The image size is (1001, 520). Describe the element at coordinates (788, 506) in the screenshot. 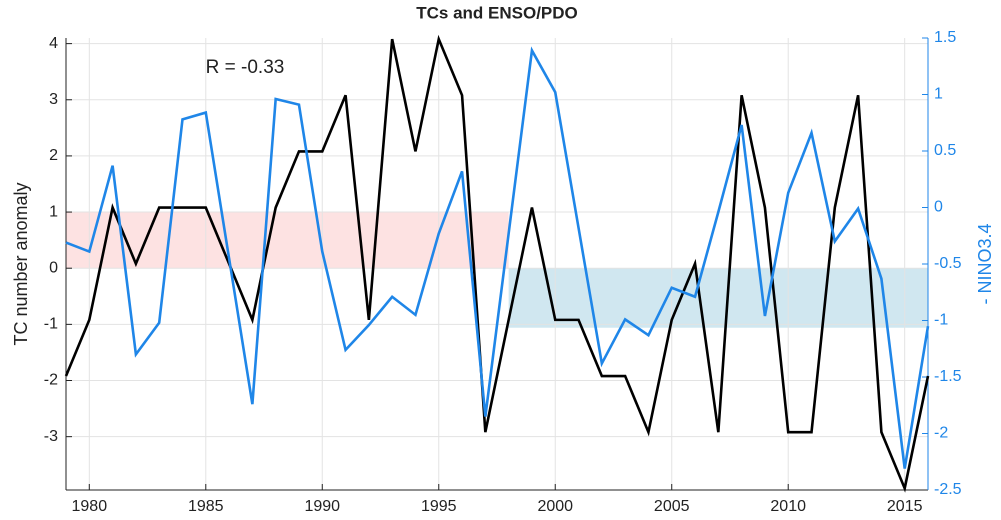

I see `x-tick-label: 2010` at that location.